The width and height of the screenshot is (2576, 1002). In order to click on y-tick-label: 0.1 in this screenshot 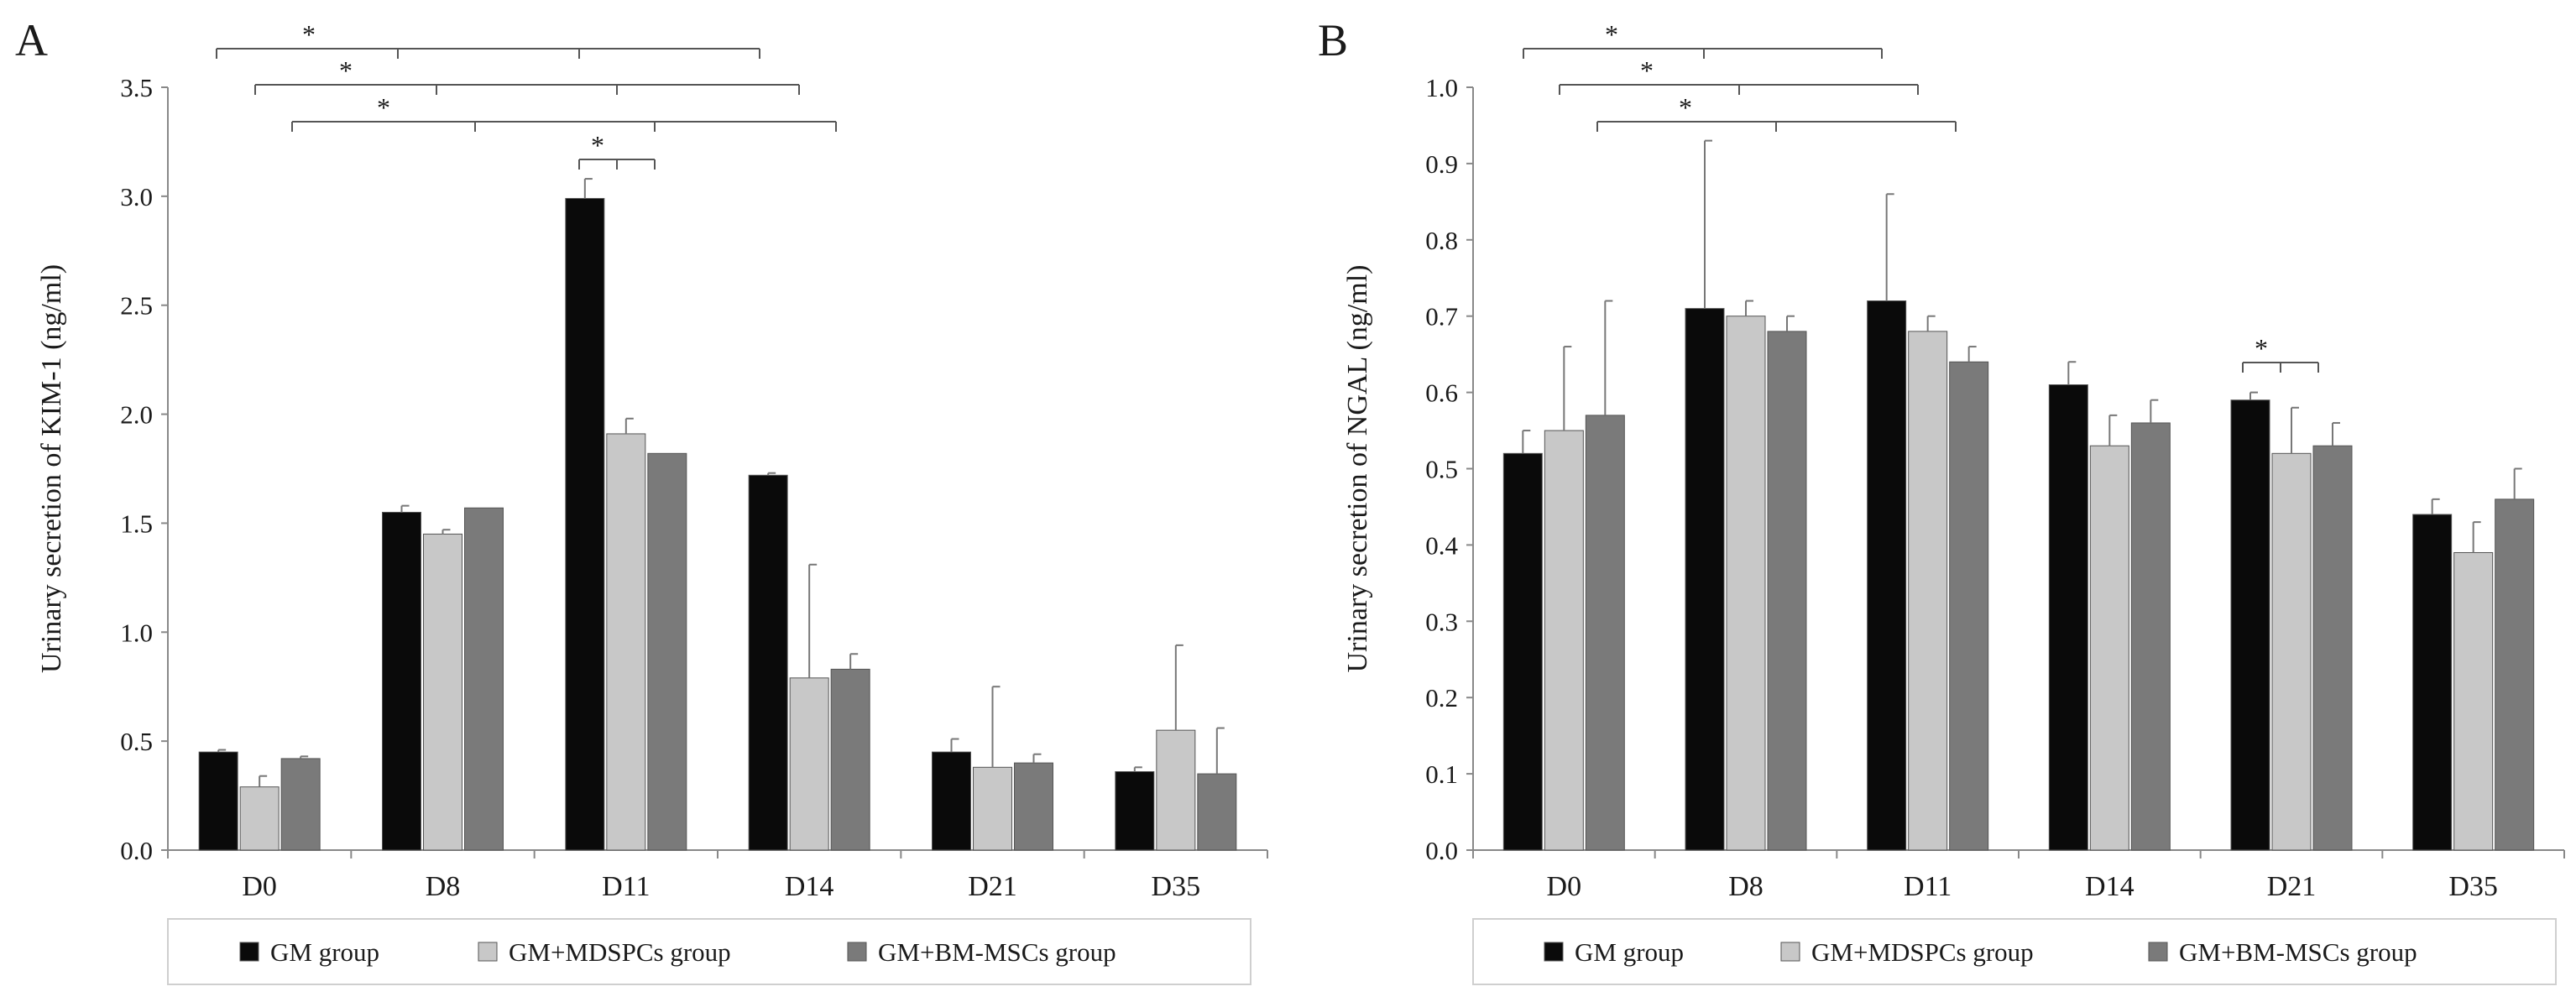, I will do `click(1441, 774)`.